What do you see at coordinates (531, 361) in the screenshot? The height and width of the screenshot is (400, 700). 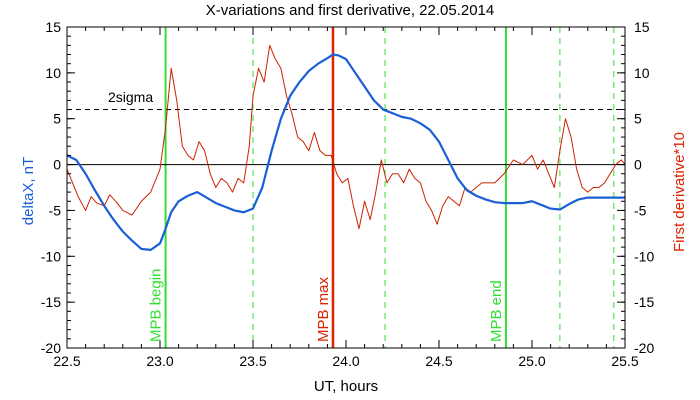 I see `x-tick-label: 25.0` at bounding box center [531, 361].